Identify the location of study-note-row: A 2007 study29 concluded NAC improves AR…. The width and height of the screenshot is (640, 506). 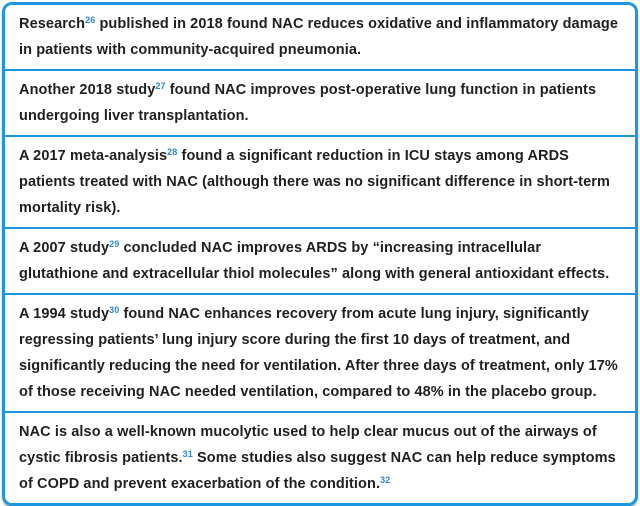
(320, 262).